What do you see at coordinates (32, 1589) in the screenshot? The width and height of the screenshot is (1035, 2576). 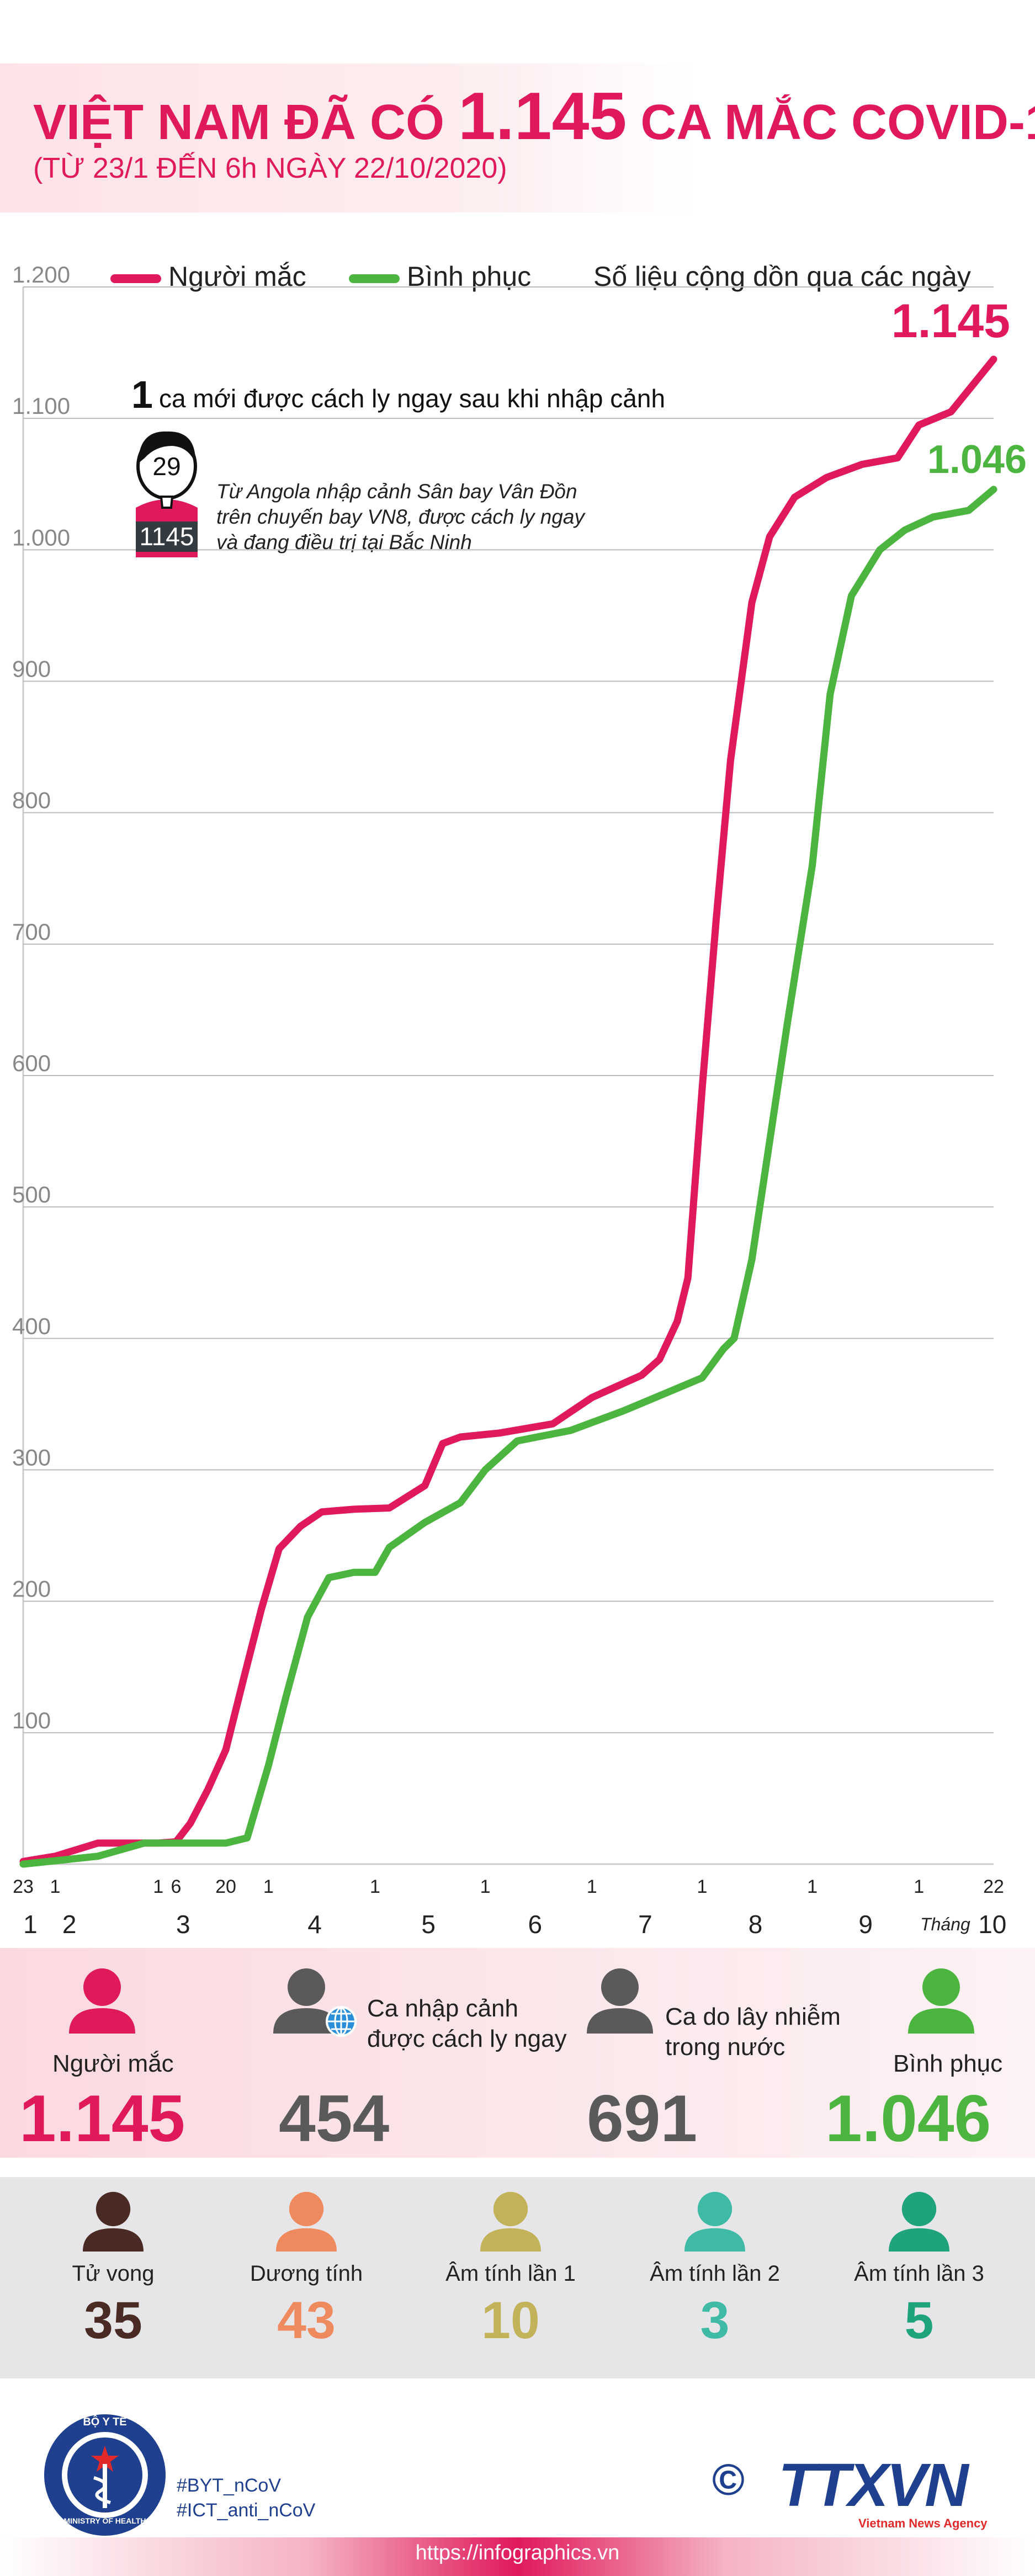 I see `y-tick-label: 200` at bounding box center [32, 1589].